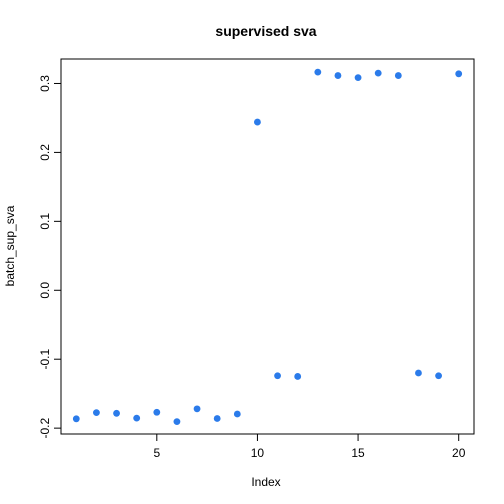 The image size is (504, 504). I want to click on y-tick-label-5: 0.3, so click(45, 83).